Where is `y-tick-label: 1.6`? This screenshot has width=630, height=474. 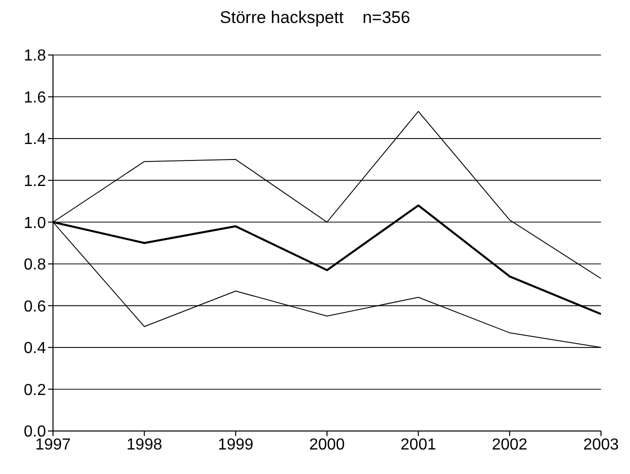
y-tick-label: 1.6 is located at coordinates (35, 97).